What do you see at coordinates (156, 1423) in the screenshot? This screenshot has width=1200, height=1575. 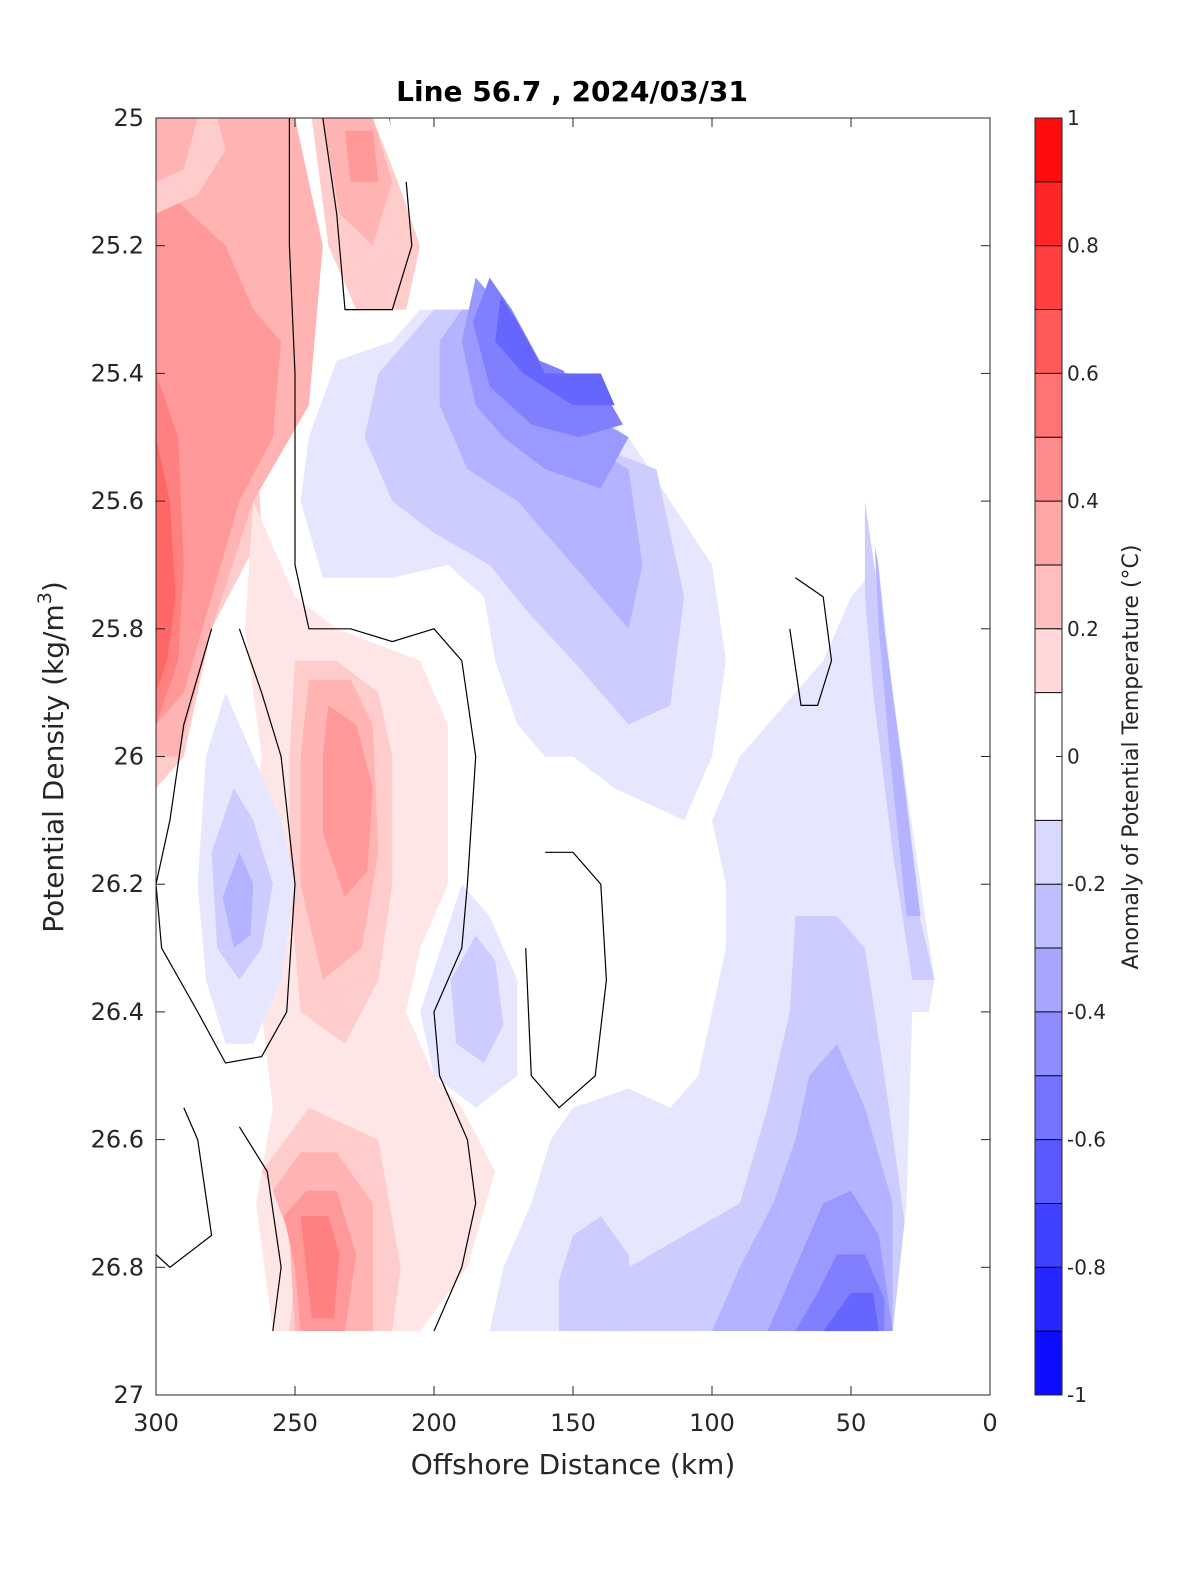 I see `x-tick-label: 300` at bounding box center [156, 1423].